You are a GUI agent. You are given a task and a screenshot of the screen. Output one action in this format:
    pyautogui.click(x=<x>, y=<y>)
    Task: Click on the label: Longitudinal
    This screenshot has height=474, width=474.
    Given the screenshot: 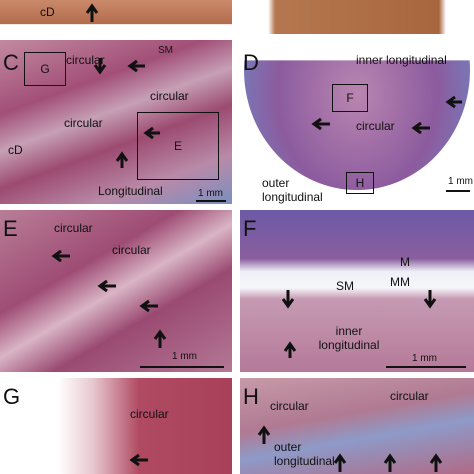 What is the action you would take?
    pyautogui.click(x=130, y=191)
    